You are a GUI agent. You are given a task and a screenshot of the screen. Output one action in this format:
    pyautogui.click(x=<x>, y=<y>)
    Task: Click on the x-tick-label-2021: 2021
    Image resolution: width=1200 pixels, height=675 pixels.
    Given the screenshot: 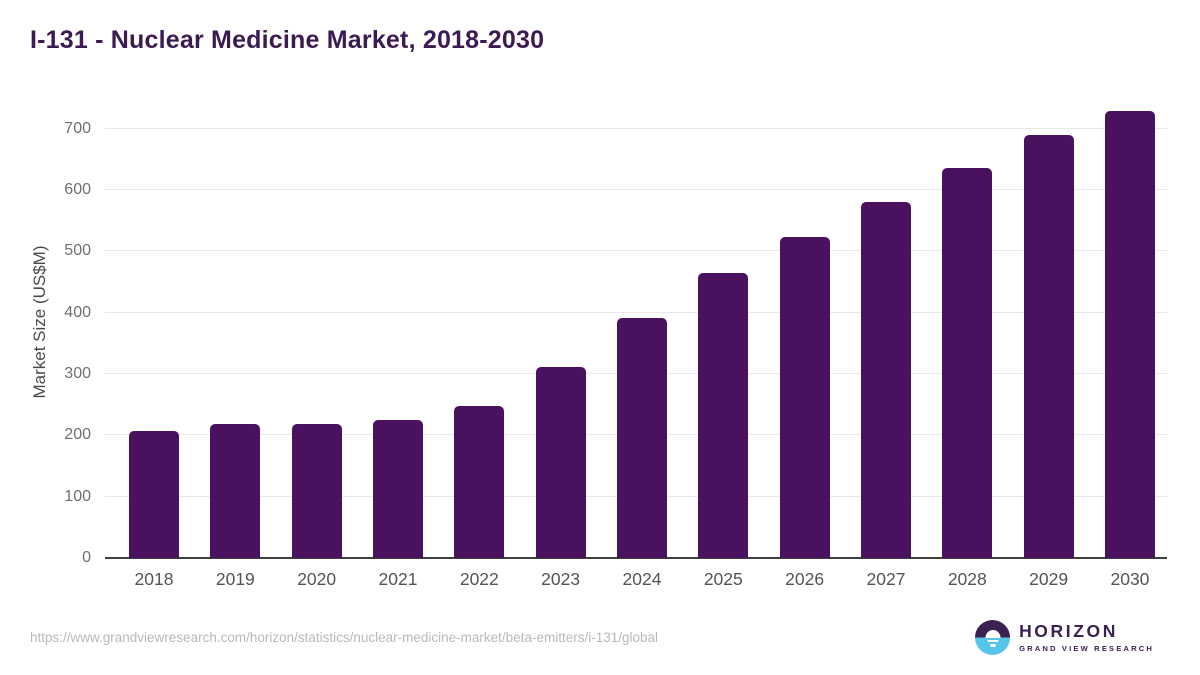 What is the action you would take?
    pyautogui.click(x=398, y=579)
    